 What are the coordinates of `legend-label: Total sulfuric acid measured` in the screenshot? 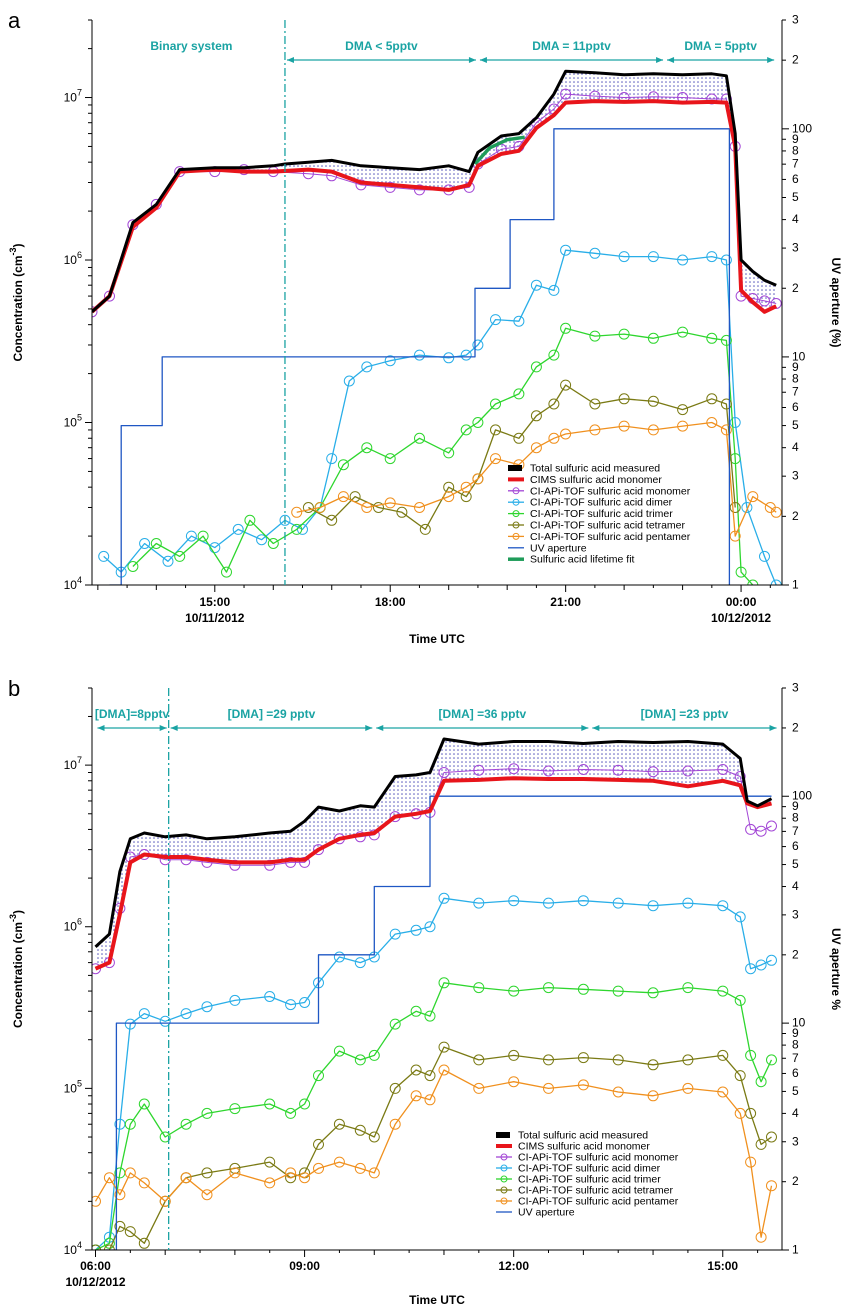 It's located at (595, 469).